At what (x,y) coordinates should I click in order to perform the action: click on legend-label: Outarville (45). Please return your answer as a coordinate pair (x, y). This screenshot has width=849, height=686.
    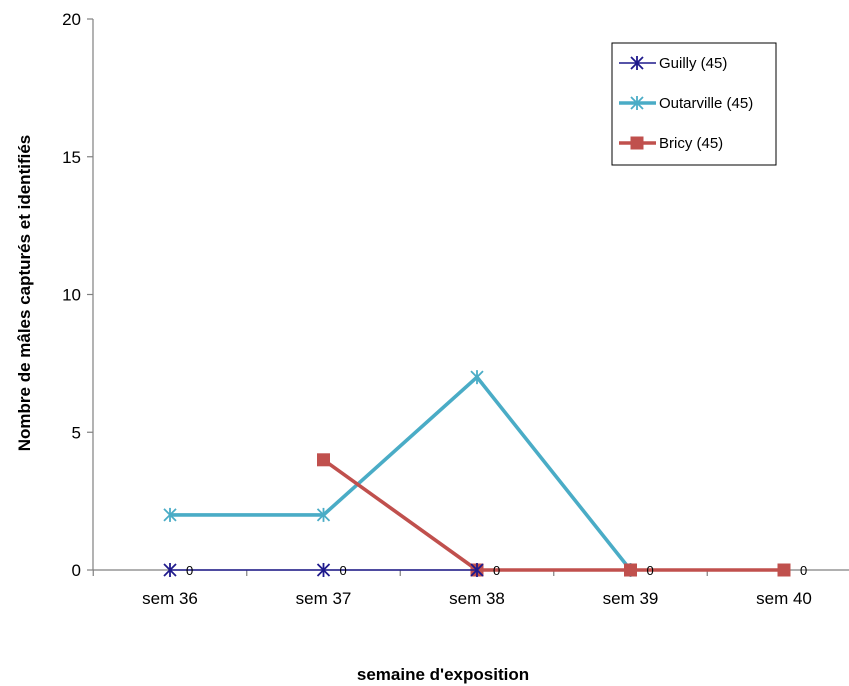
    Looking at the image, I should click on (706, 103).